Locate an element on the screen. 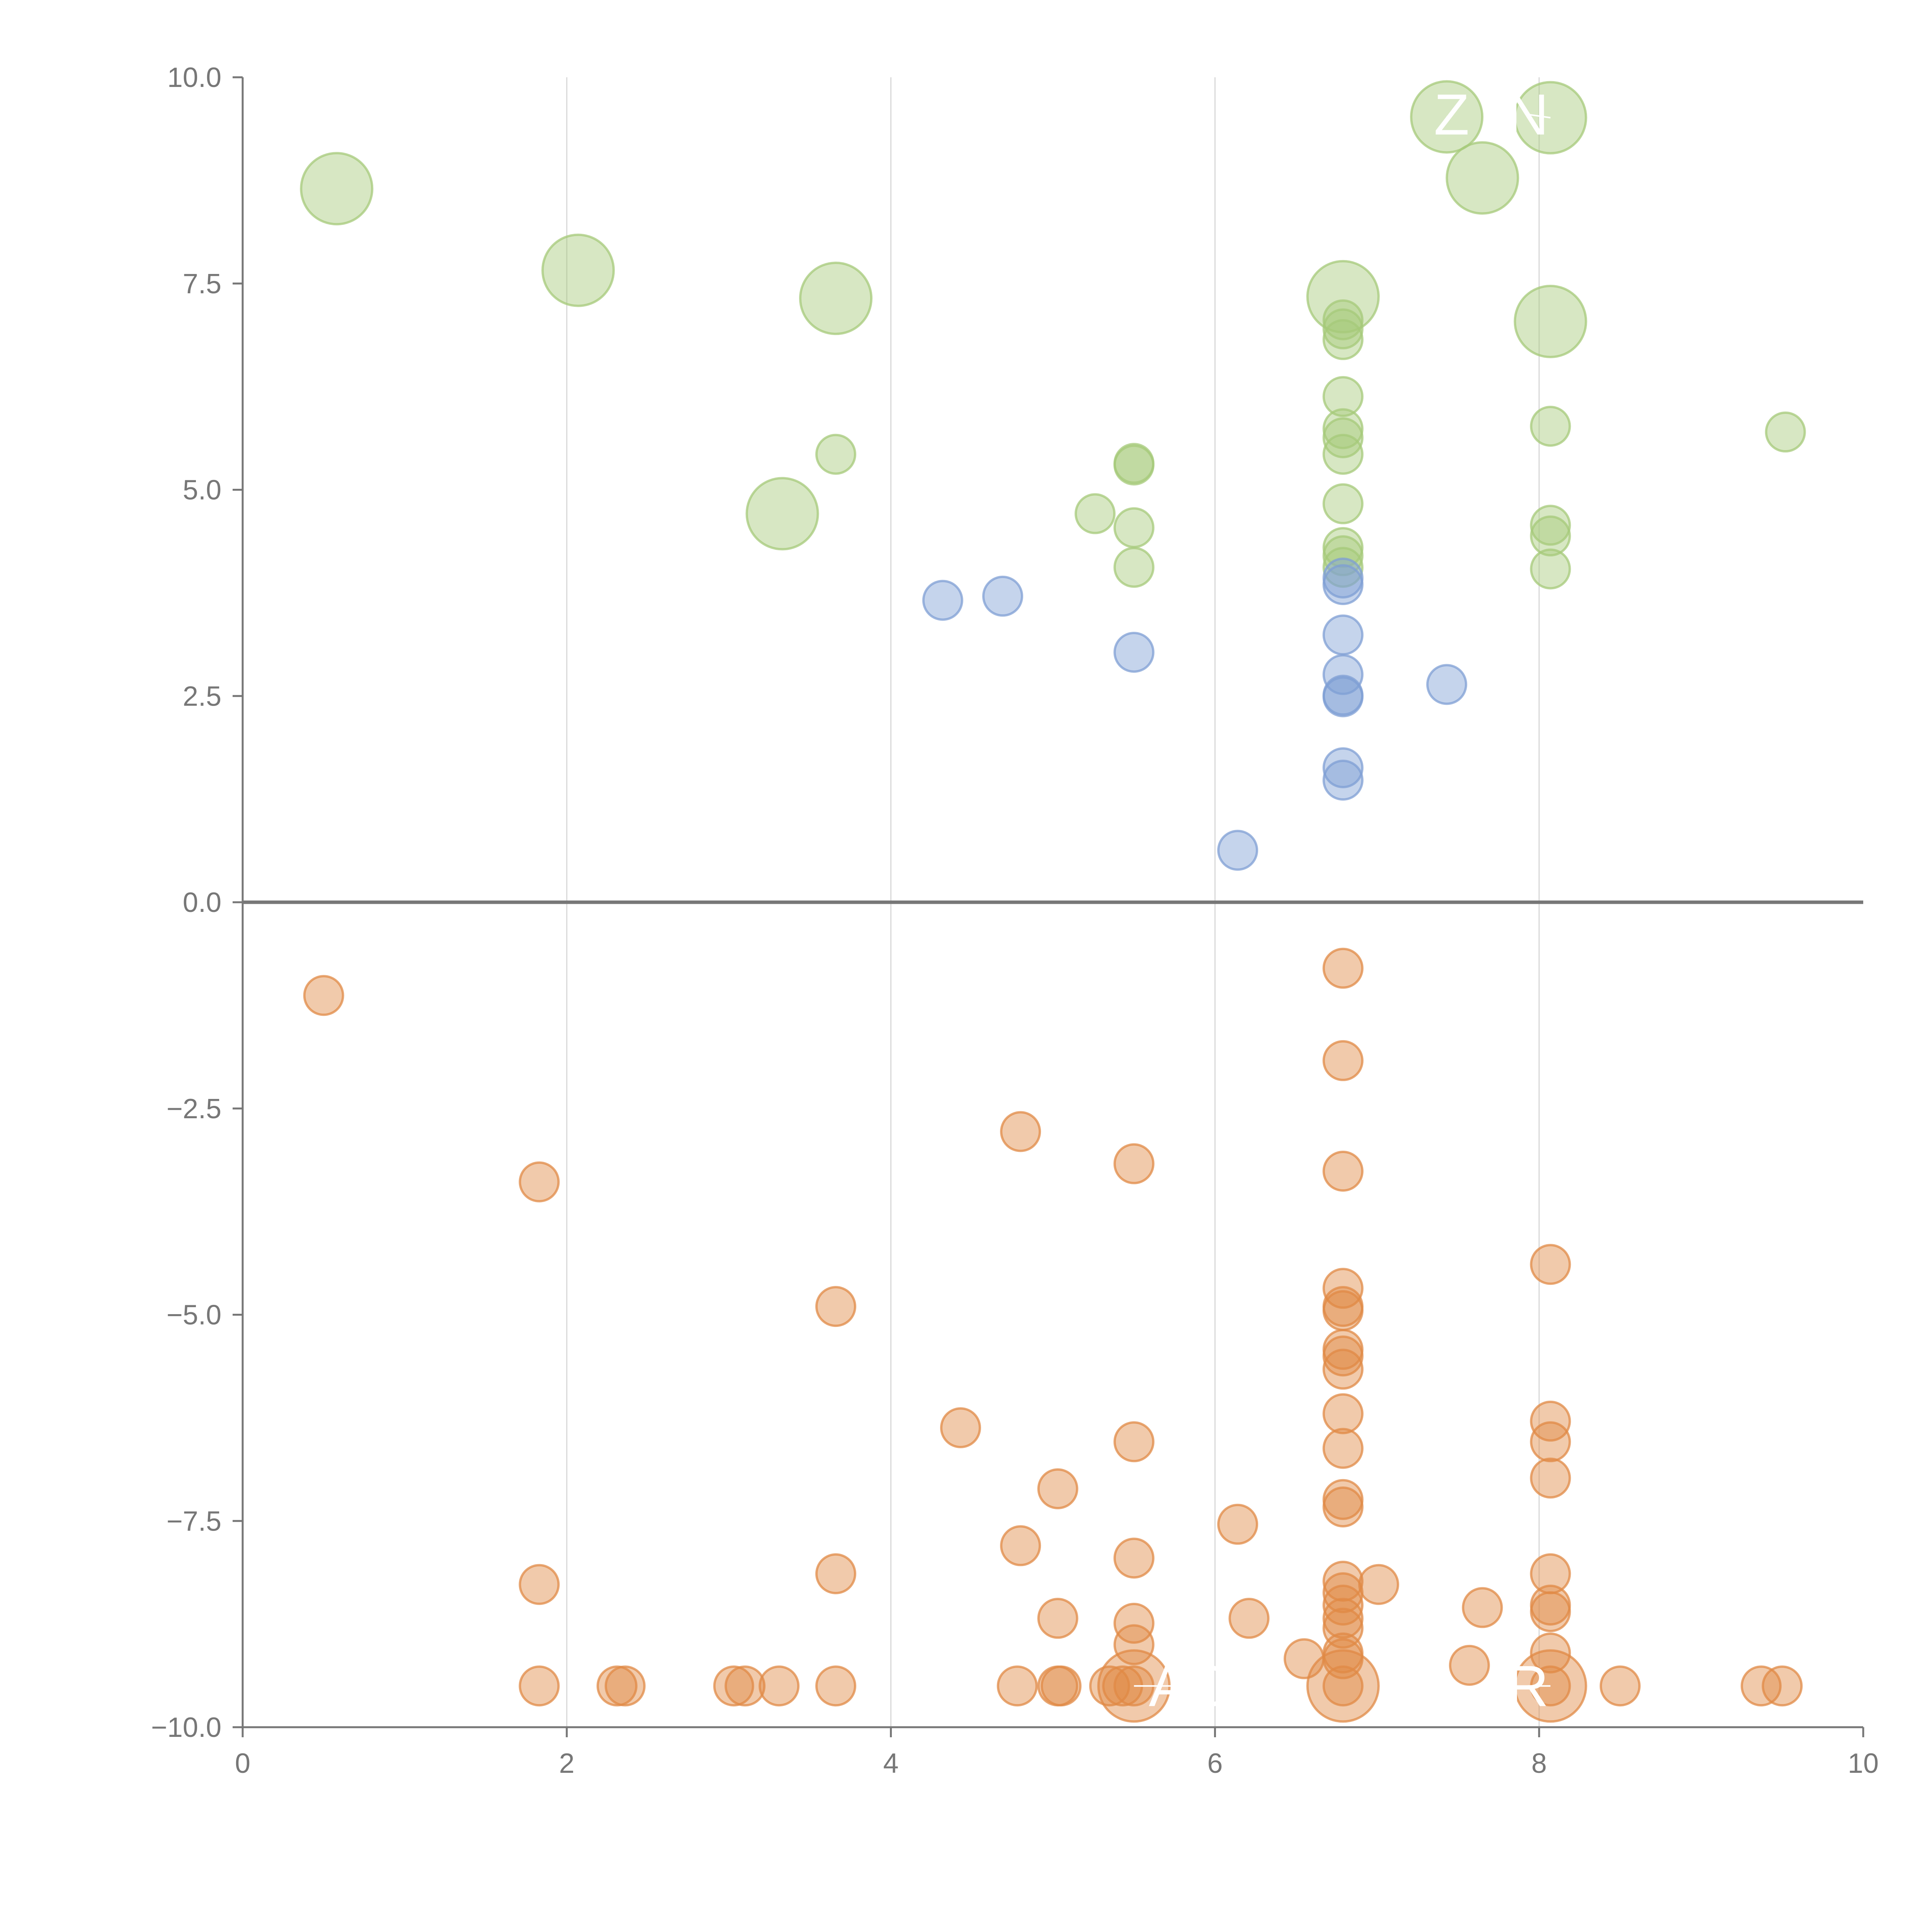 The height and width of the screenshot is (1932, 1932). y-tick-label: −7.5 is located at coordinates (194, 1522).